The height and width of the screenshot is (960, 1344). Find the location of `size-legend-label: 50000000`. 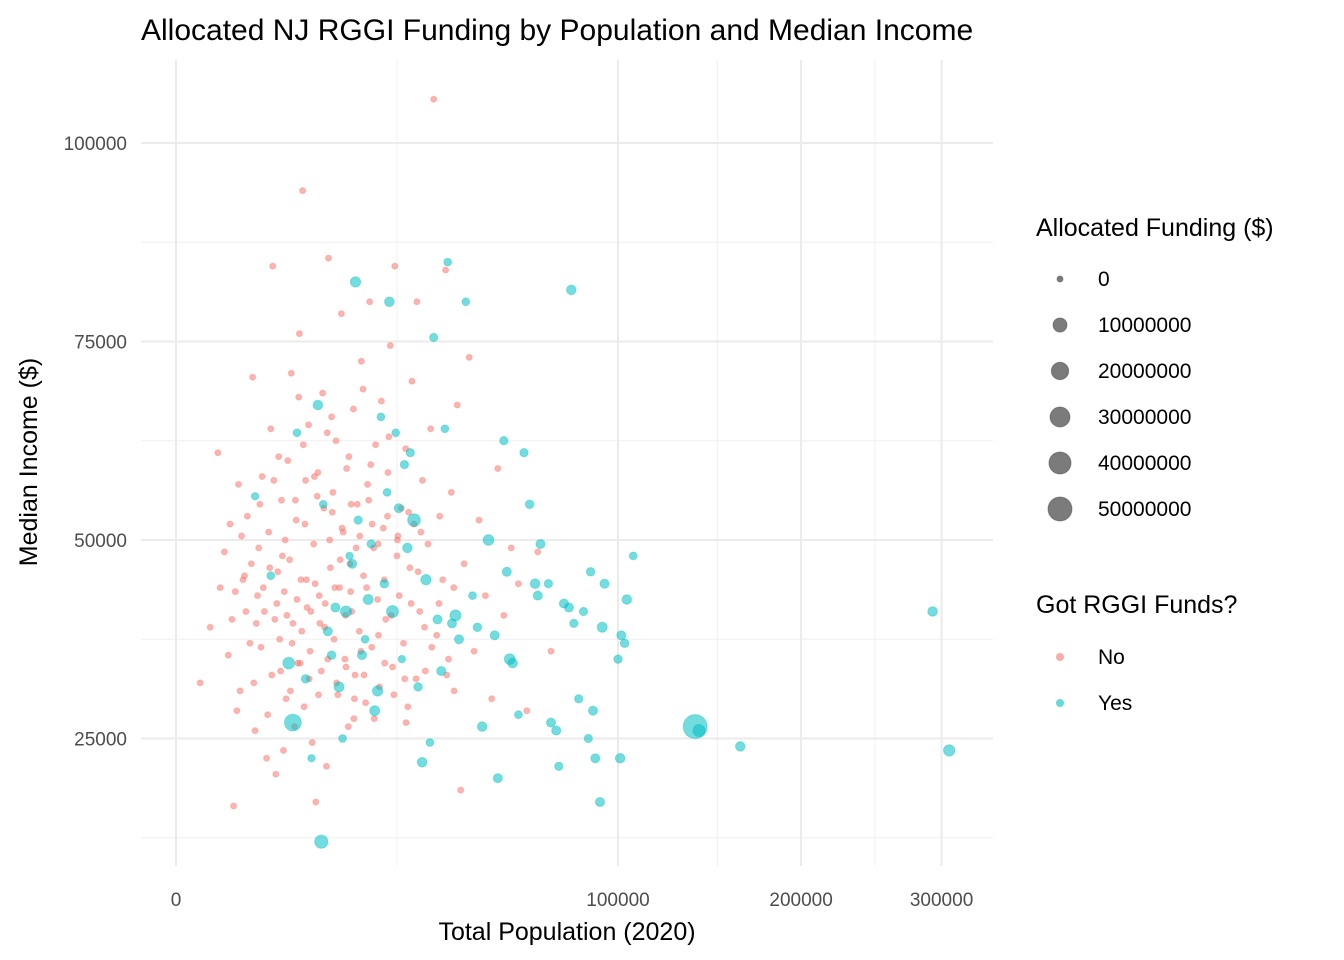

size-legend-label: 50000000 is located at coordinates (1144, 509).